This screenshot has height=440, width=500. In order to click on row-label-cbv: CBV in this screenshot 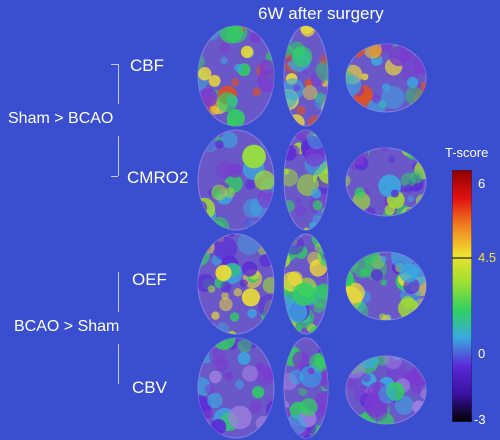, I will do `click(149, 387)`.